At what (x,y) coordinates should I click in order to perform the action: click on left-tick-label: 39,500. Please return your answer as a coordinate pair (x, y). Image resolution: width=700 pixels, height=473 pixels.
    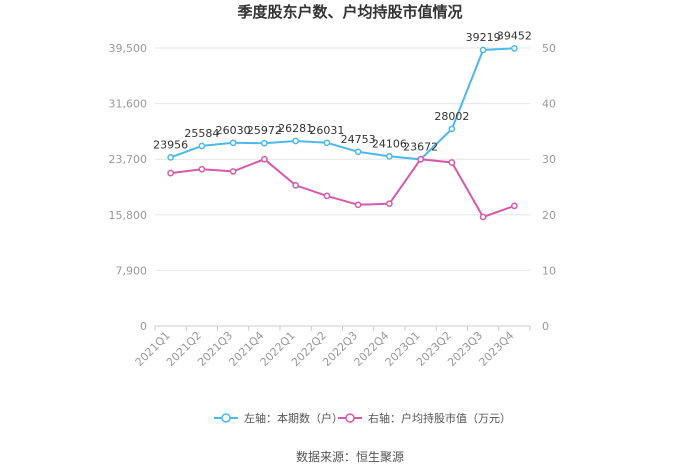
    Looking at the image, I should click on (128, 48).